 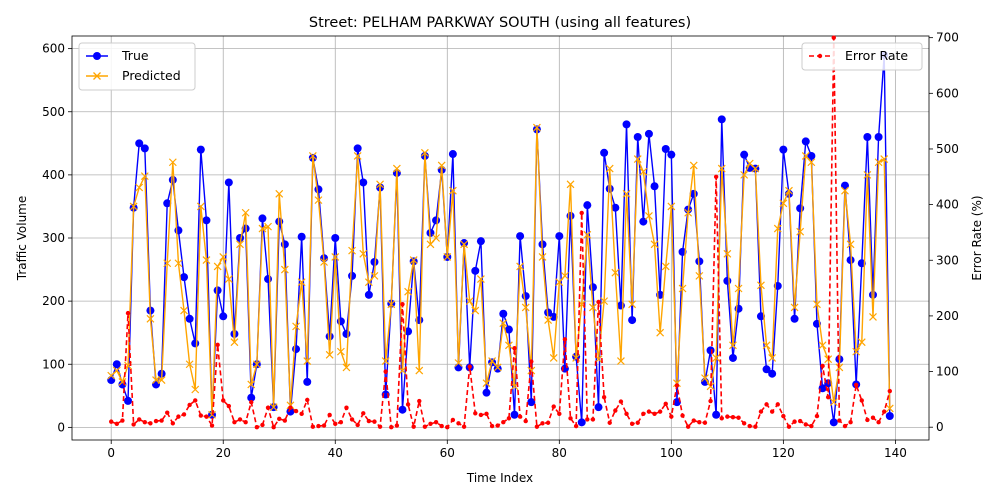 I want to click on legend-error-label: Error Rate, so click(x=876, y=55).